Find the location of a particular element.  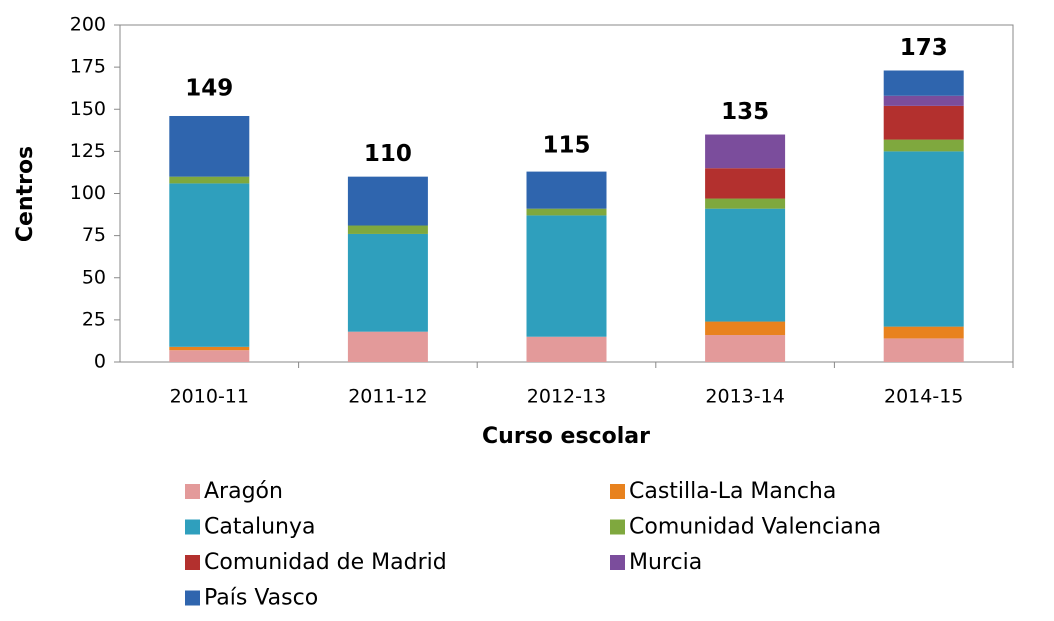

legend-label: Murcia is located at coordinates (665, 562).